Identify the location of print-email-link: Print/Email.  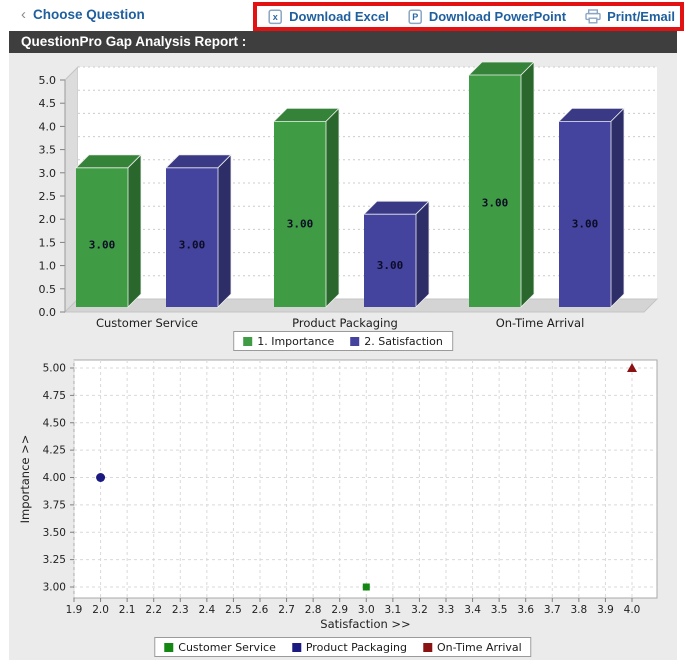
(630, 16).